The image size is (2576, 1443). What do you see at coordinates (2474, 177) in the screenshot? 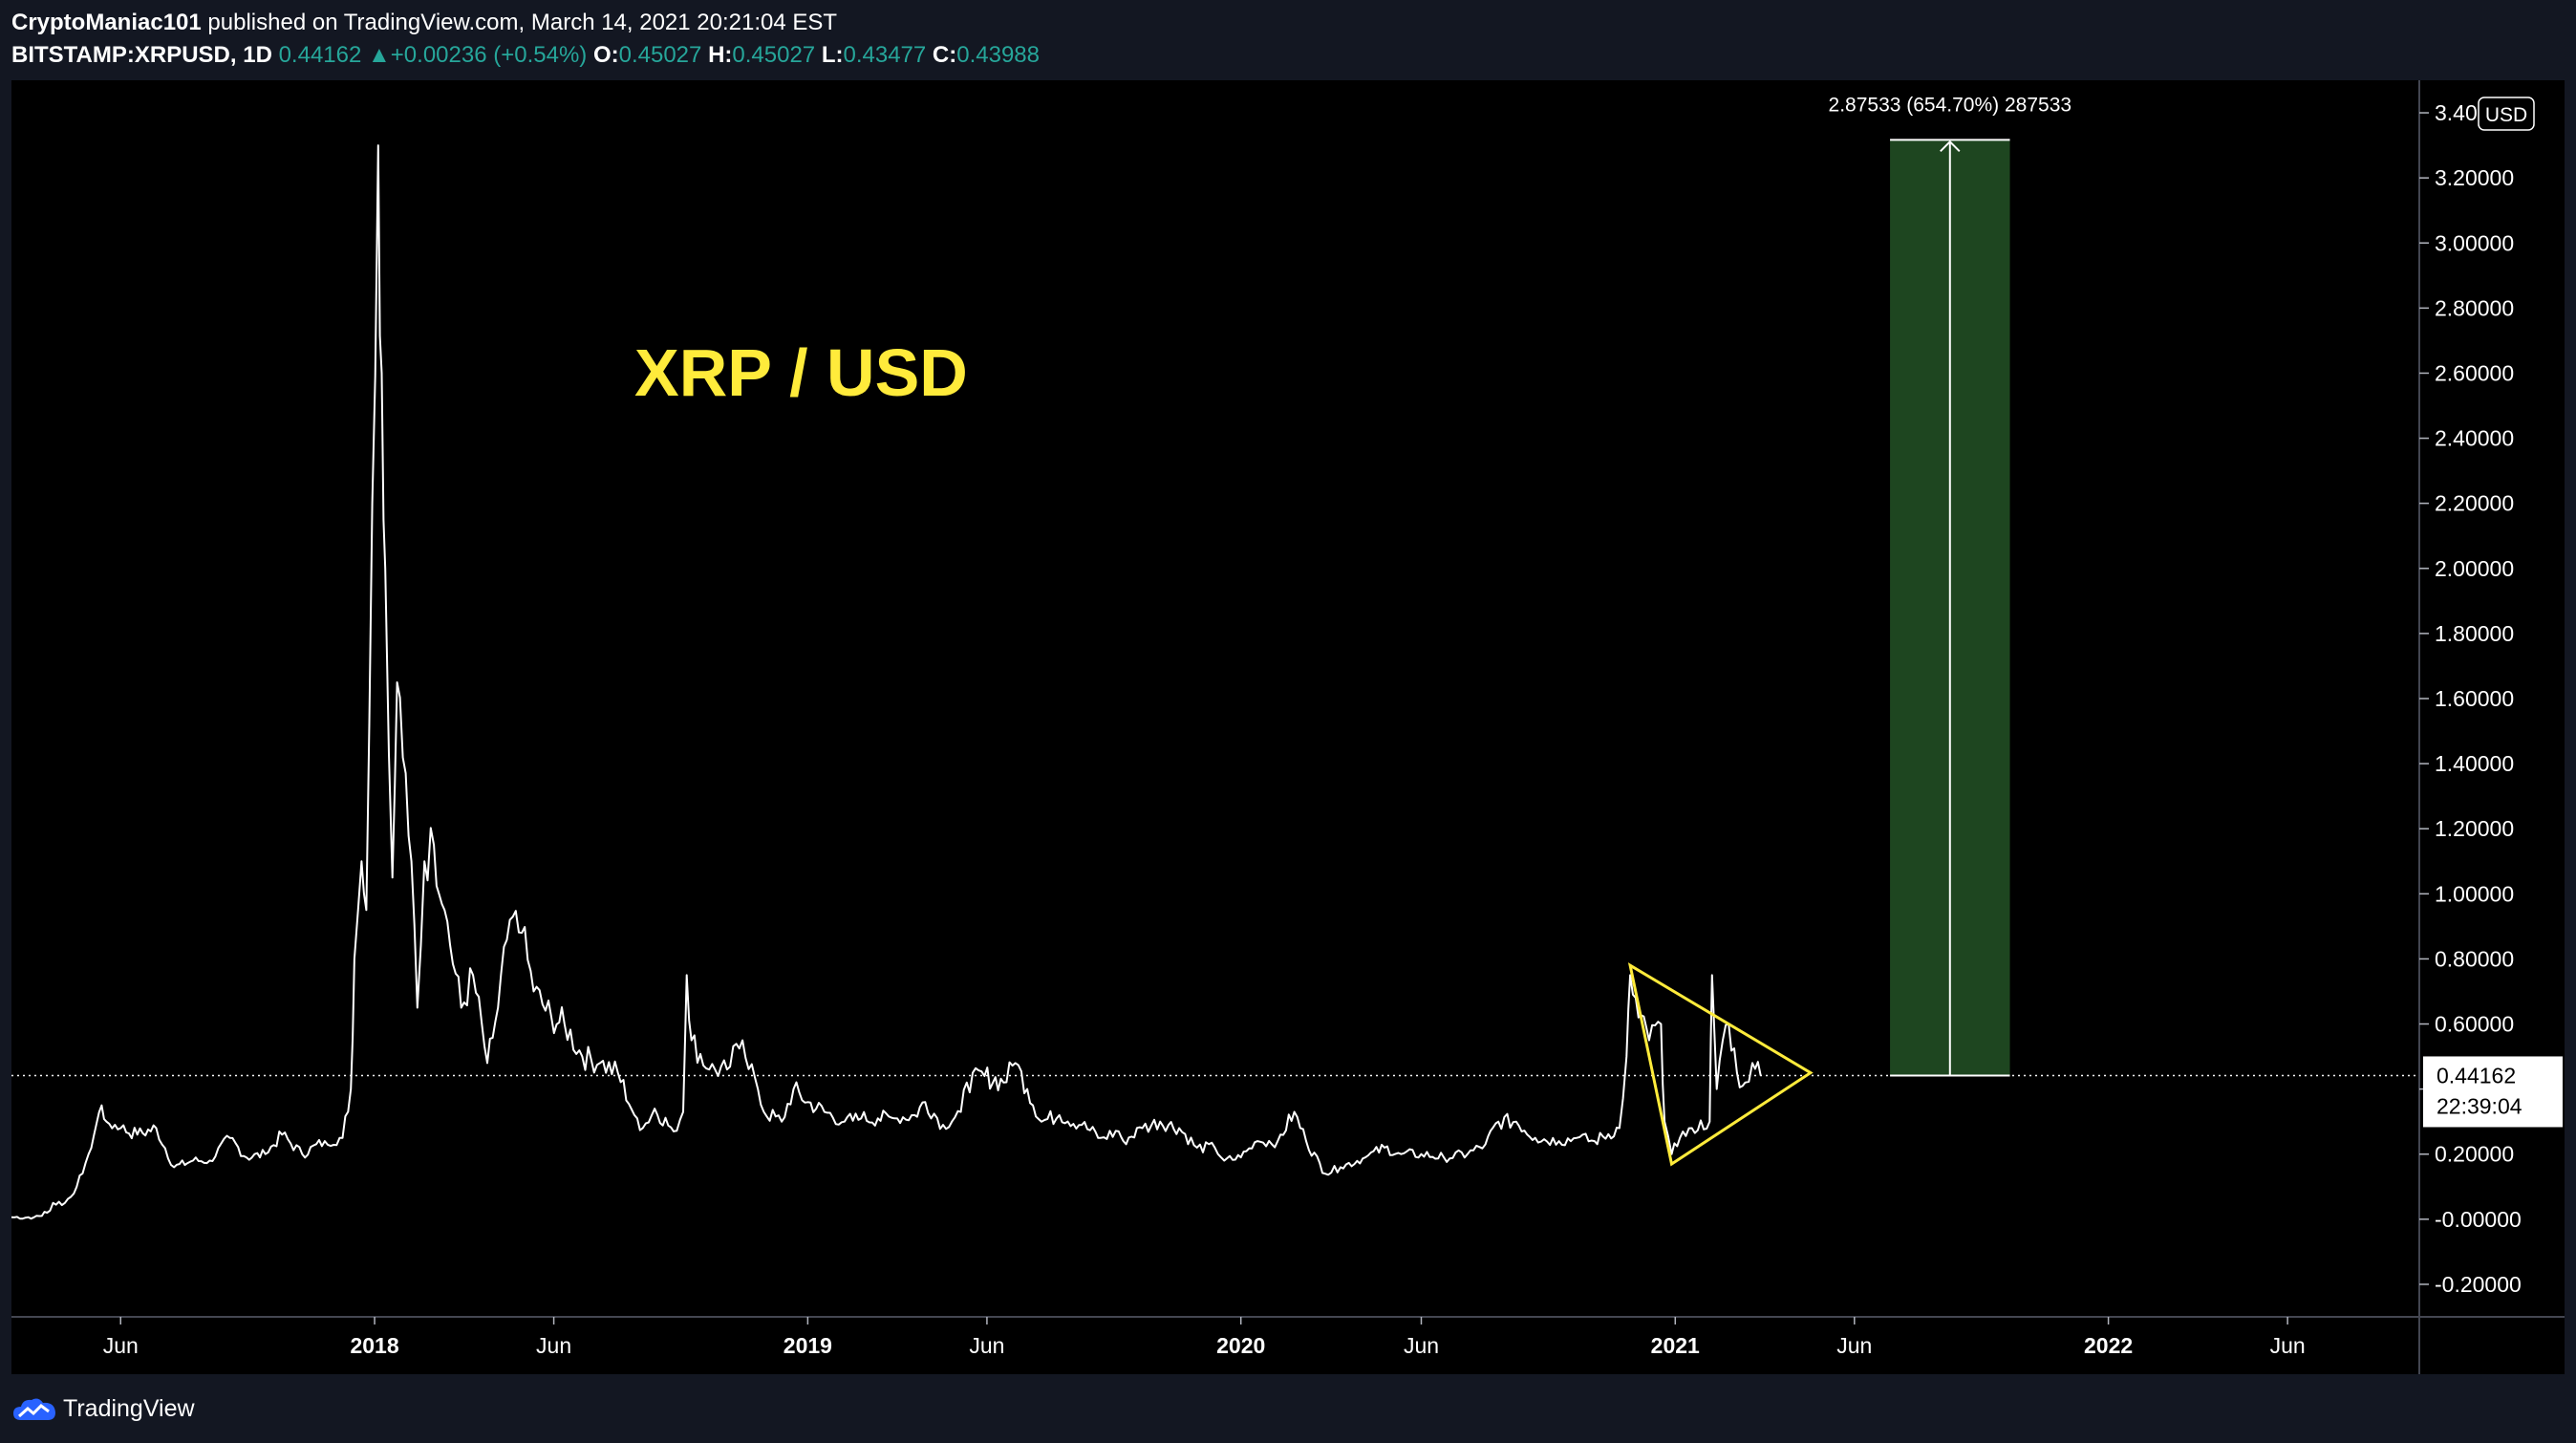
I see `price-tick-label: 3.20000` at bounding box center [2474, 177].